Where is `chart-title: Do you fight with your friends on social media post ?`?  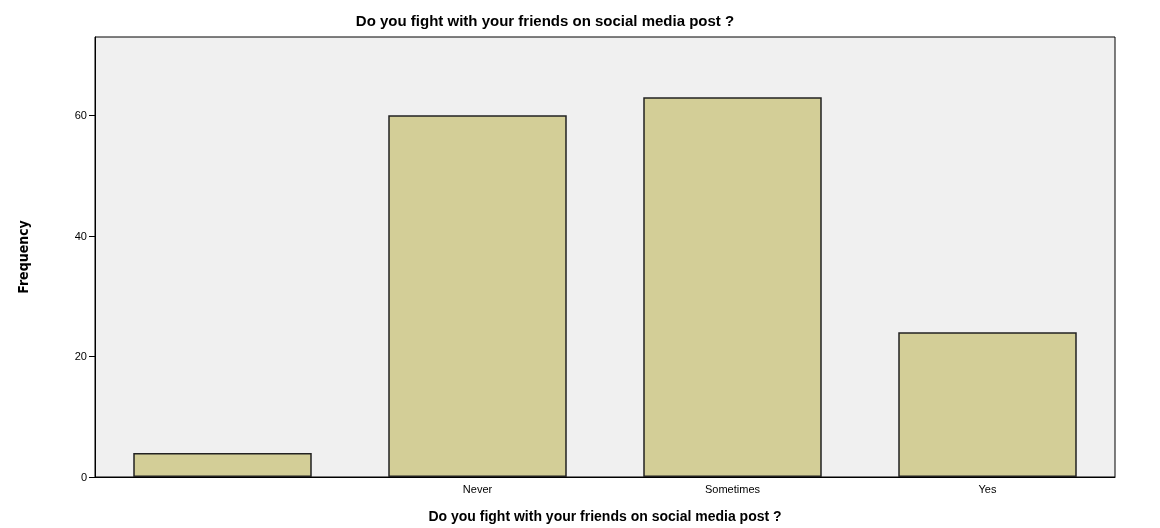 chart-title: Do you fight with your friends on social media post ? is located at coordinates (545, 20).